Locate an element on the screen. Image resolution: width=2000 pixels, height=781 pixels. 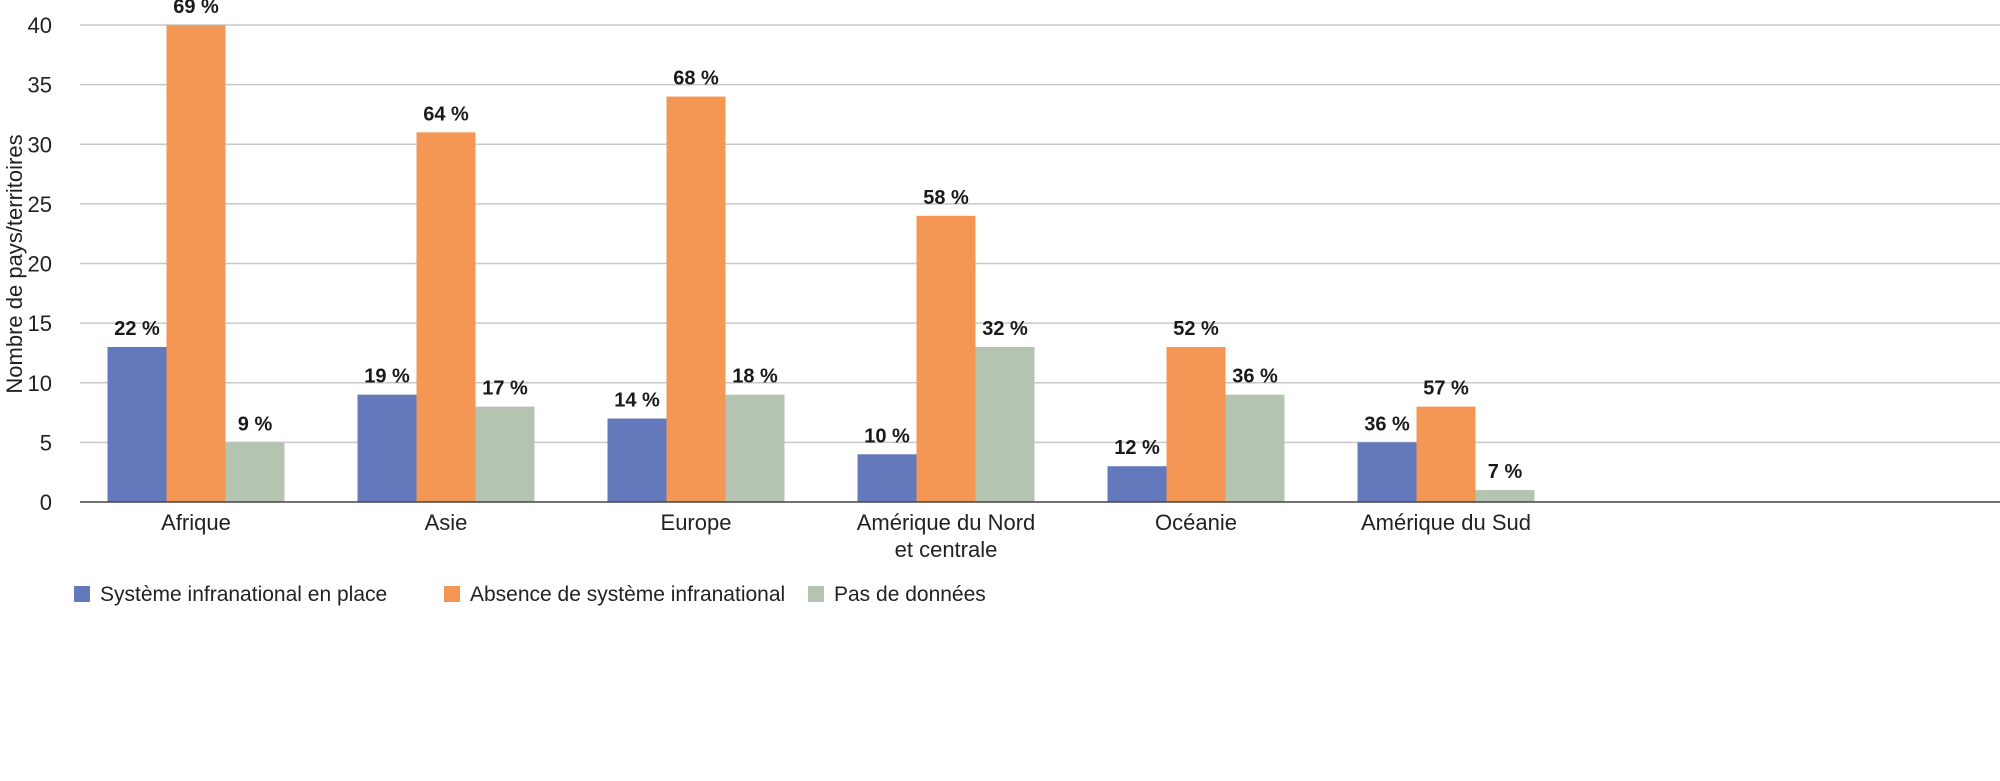
data-label: 64 % is located at coordinates (446, 114).